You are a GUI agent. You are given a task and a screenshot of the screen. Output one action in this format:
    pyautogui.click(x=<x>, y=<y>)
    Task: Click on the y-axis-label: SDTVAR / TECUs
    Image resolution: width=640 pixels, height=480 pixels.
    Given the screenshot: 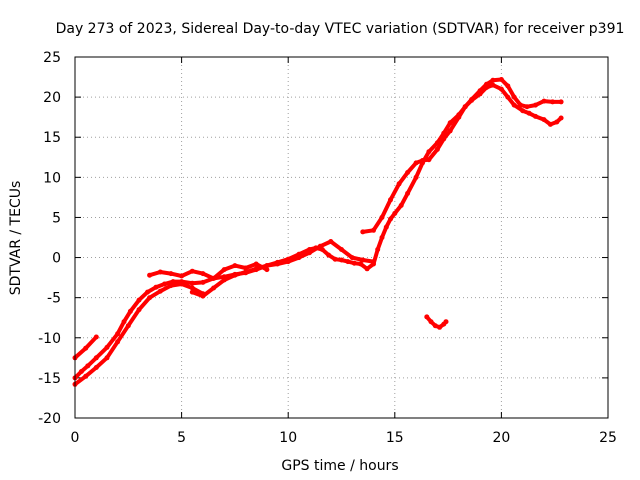 What is the action you would take?
    pyautogui.click(x=16, y=238)
    